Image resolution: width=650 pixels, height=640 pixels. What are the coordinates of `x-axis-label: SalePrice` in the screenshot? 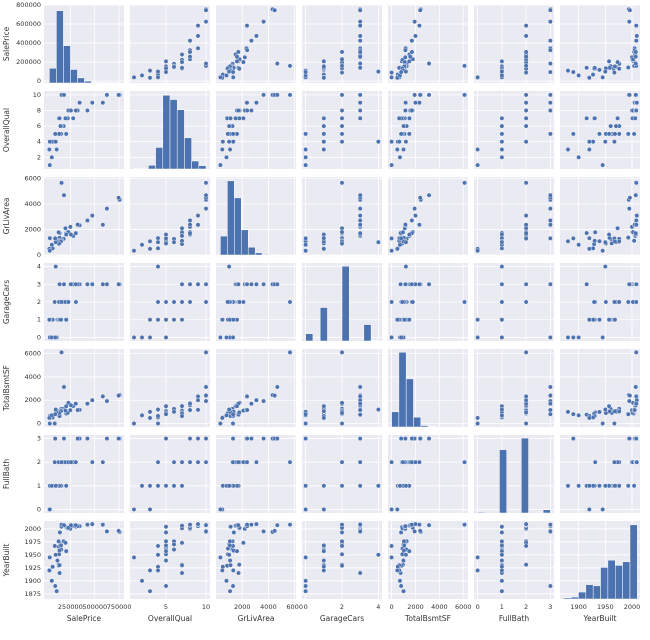 It's located at (84, 618).